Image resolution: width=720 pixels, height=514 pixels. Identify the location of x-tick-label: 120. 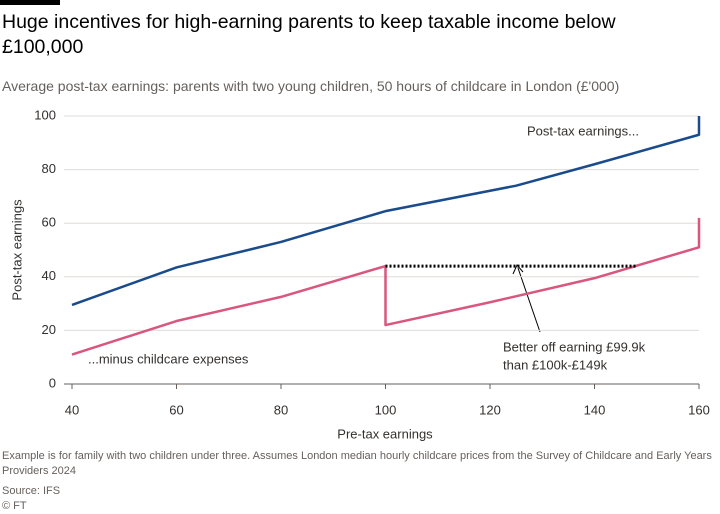
(490, 409).